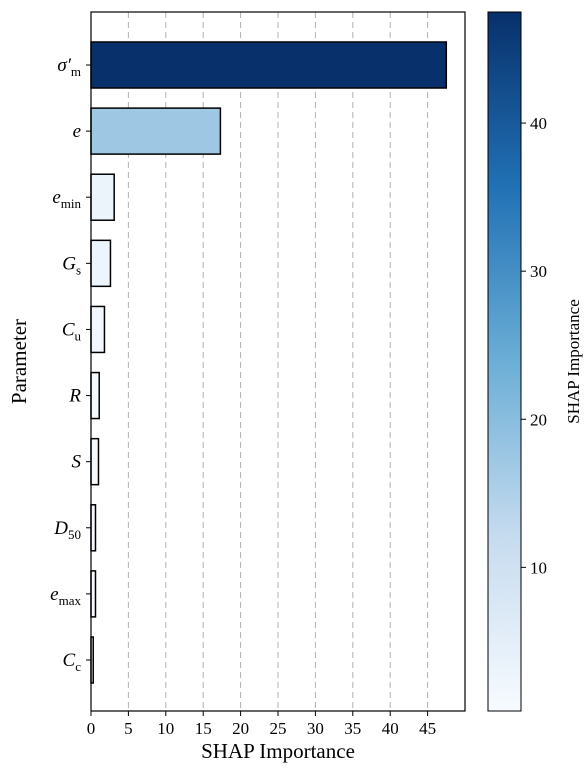 The image size is (585, 773). I want to click on x-tick-label: 25, so click(278, 728).